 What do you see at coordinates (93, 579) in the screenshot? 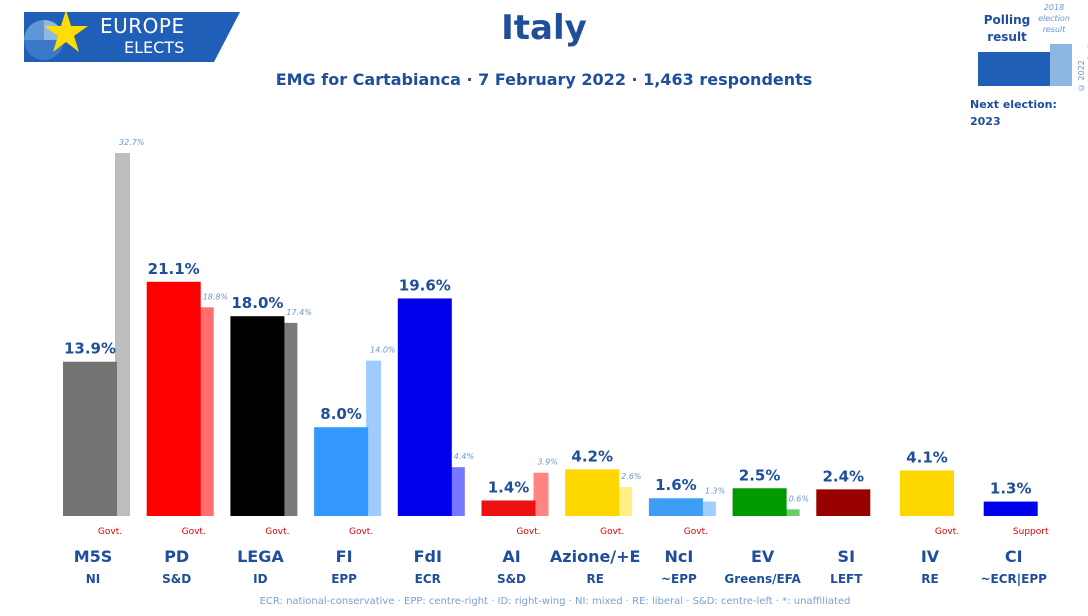
I see `party-group-m5s: NI` at bounding box center [93, 579].